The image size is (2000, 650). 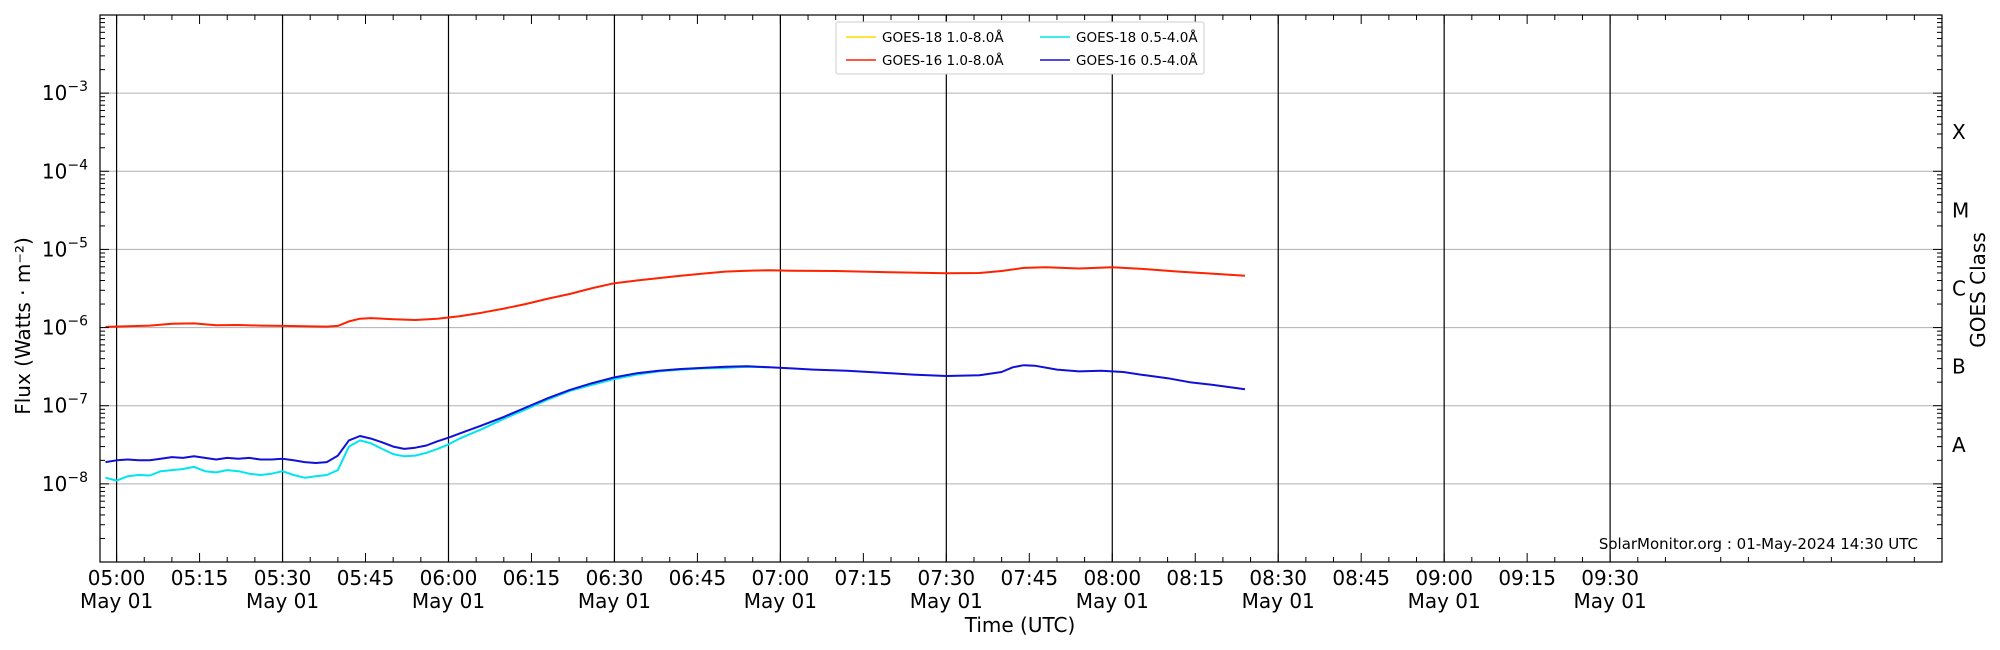 What do you see at coordinates (1978, 290) in the screenshot?
I see `y2-axis-title: GOES Class` at bounding box center [1978, 290].